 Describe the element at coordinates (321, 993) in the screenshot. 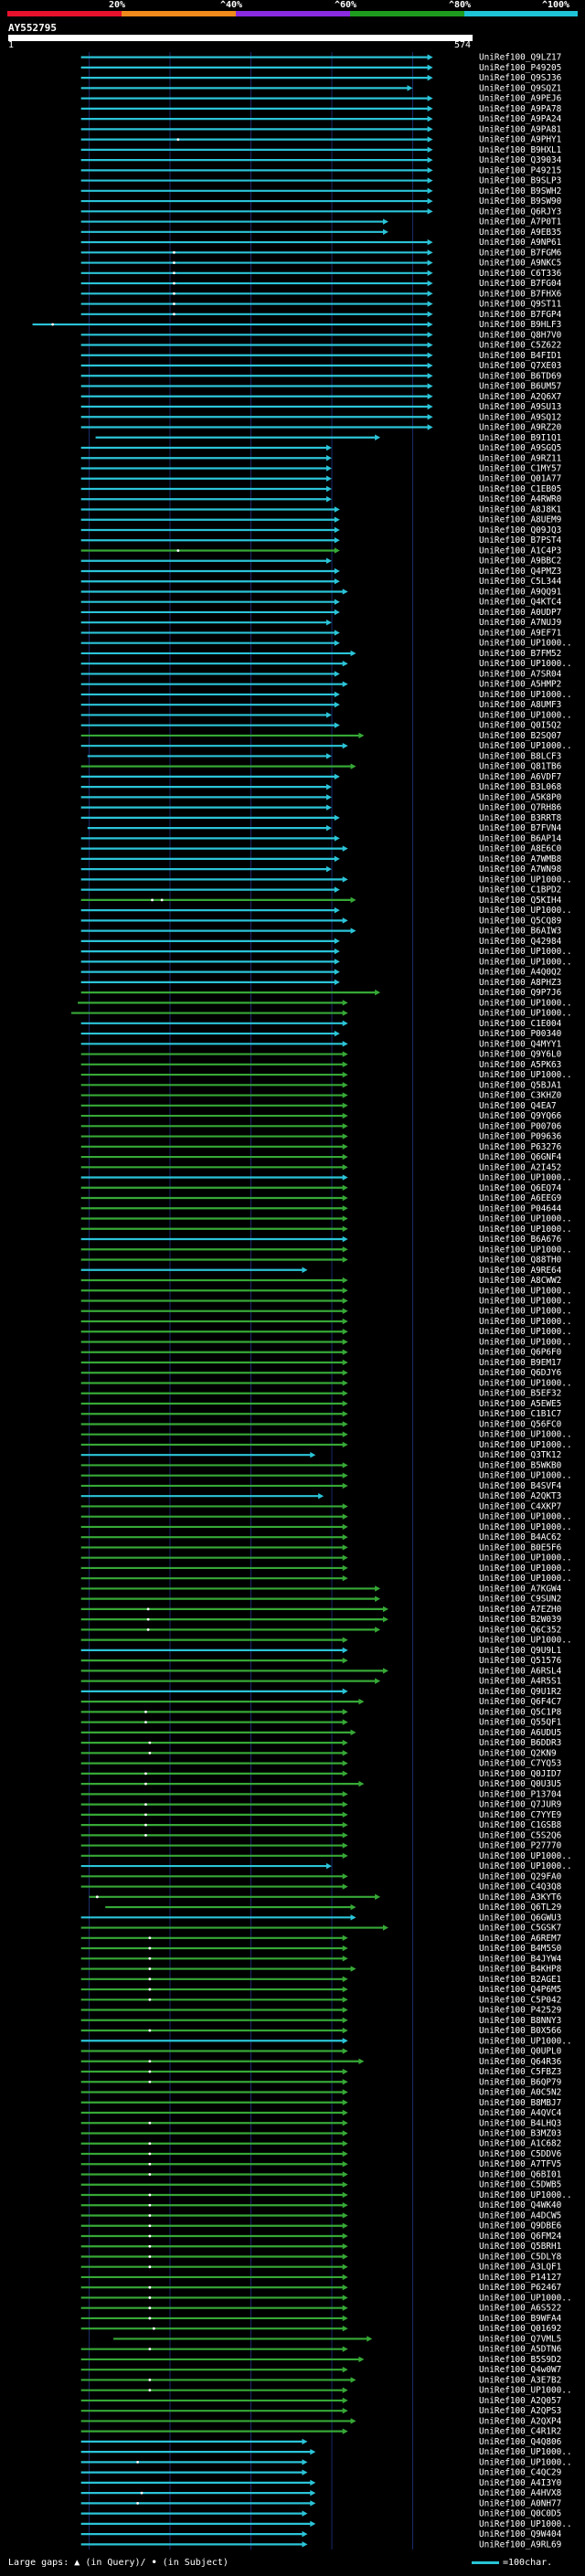

I see `hit-row: UniRef100_Q9P7J6` at that location.